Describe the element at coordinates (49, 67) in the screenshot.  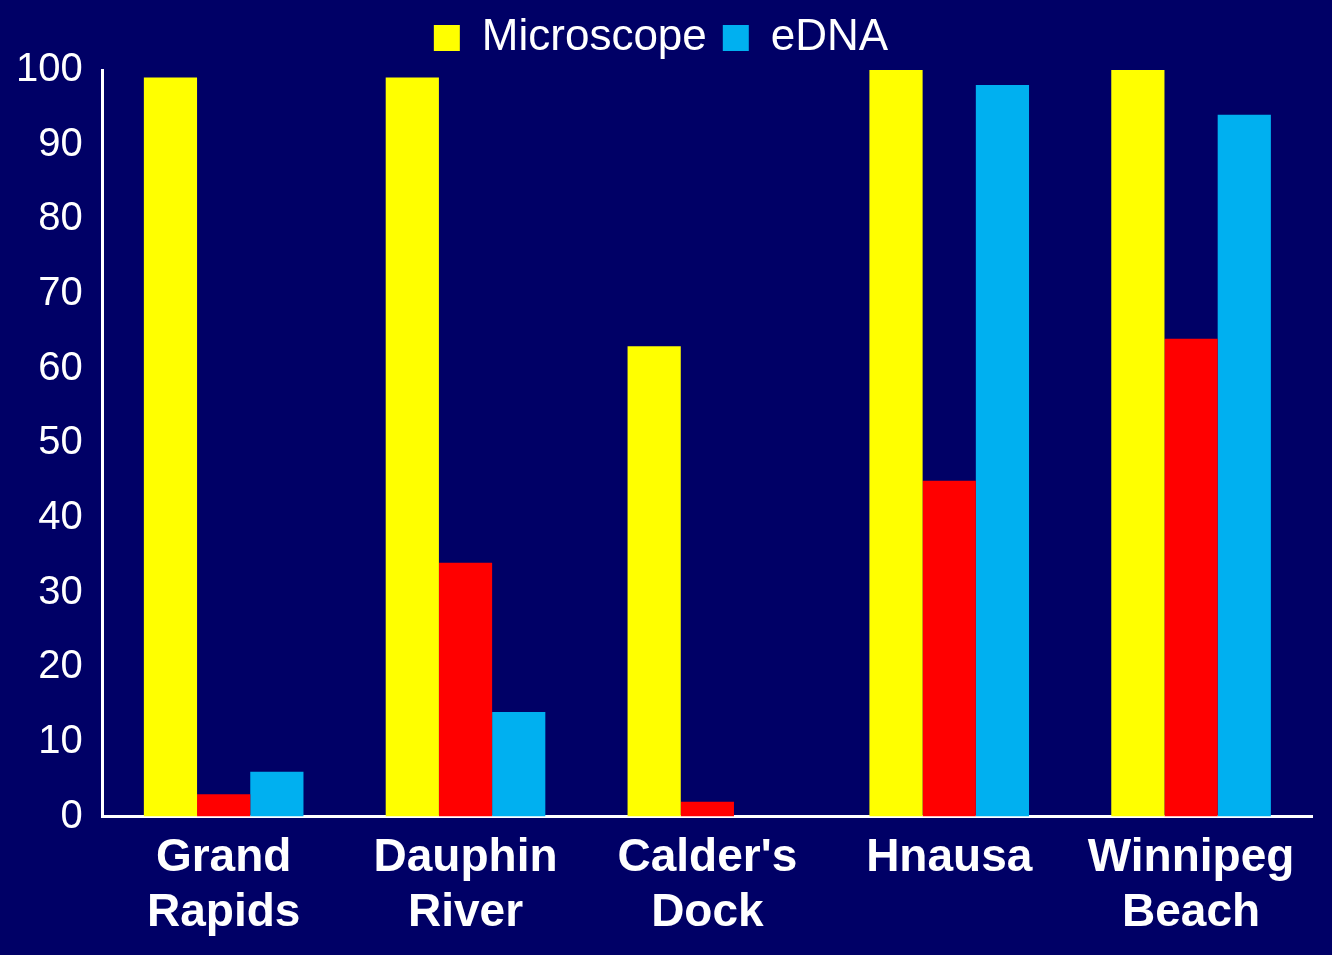
I see `y-tick-label: 100` at that location.